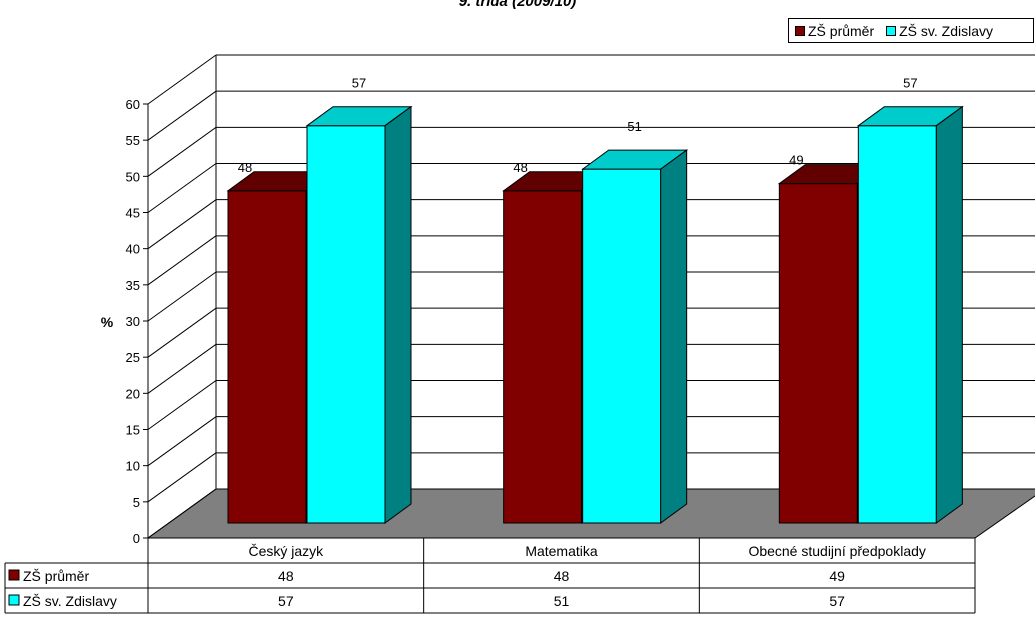 The height and width of the screenshot is (617, 1035). I want to click on table-value-1-2: 48, so click(562, 576).